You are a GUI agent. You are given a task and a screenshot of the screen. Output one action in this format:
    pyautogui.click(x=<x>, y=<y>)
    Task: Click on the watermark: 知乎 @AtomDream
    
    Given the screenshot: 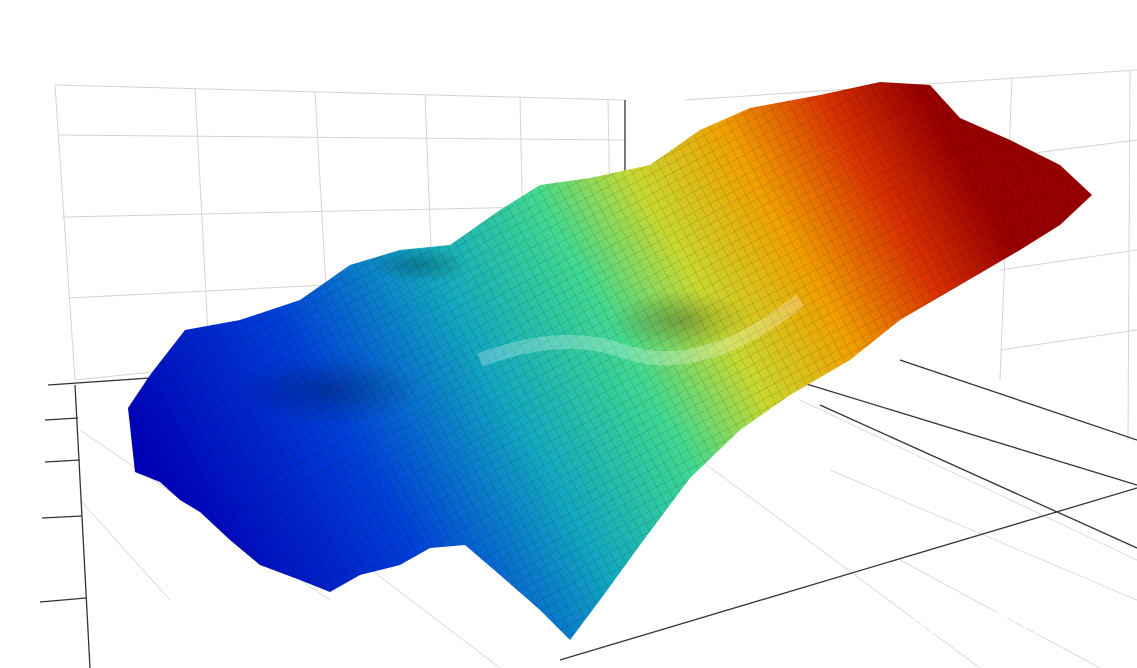 What is the action you would take?
    pyautogui.click(x=948, y=624)
    